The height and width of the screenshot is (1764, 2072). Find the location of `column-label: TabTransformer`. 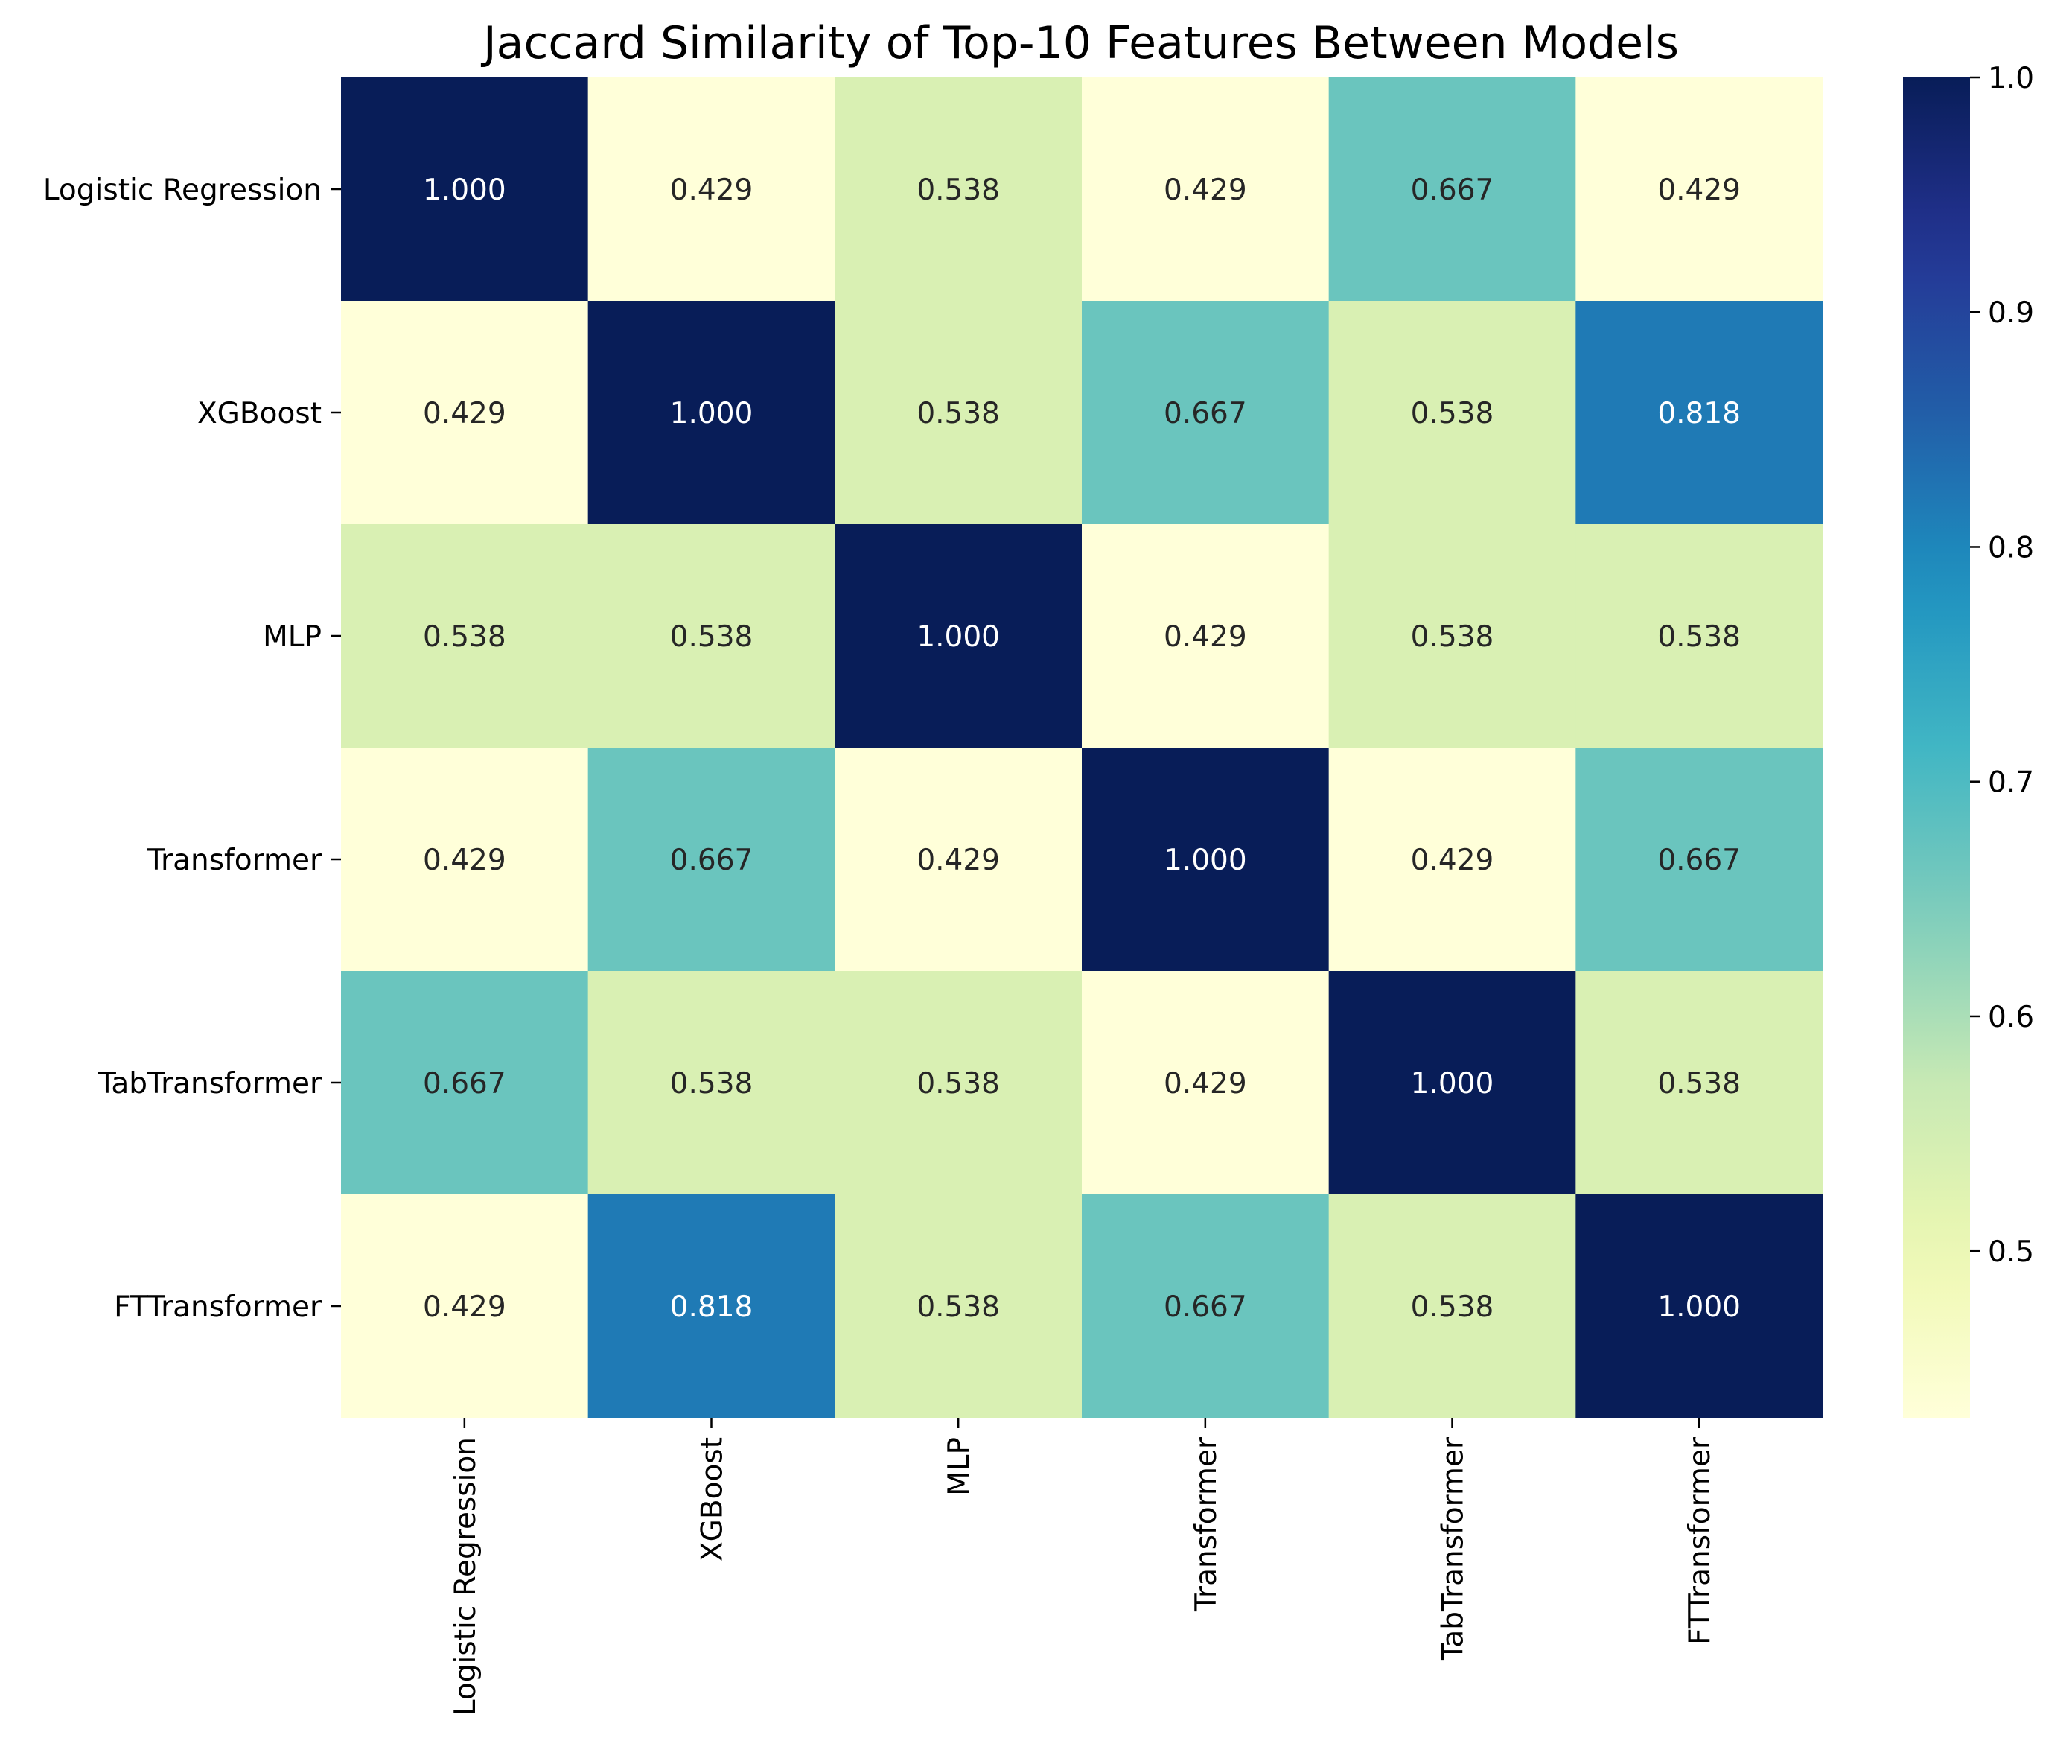

column-label: TabTransformer is located at coordinates (1453, 1548).